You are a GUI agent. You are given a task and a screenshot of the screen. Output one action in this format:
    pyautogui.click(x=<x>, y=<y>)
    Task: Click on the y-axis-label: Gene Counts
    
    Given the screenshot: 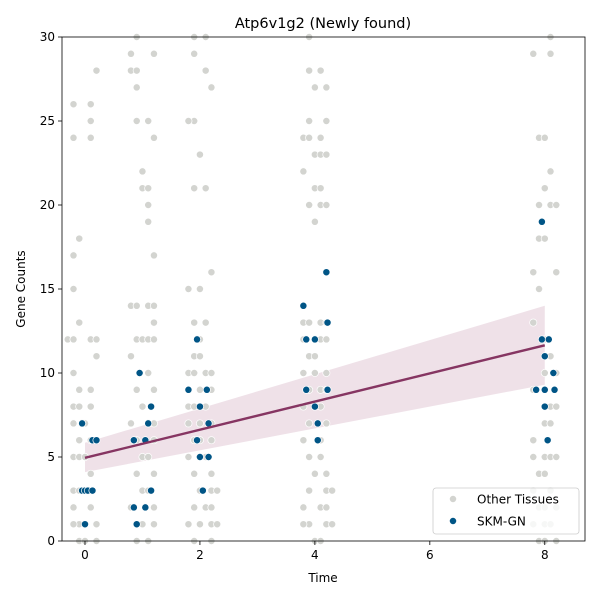 What is the action you would take?
    pyautogui.click(x=21, y=288)
    